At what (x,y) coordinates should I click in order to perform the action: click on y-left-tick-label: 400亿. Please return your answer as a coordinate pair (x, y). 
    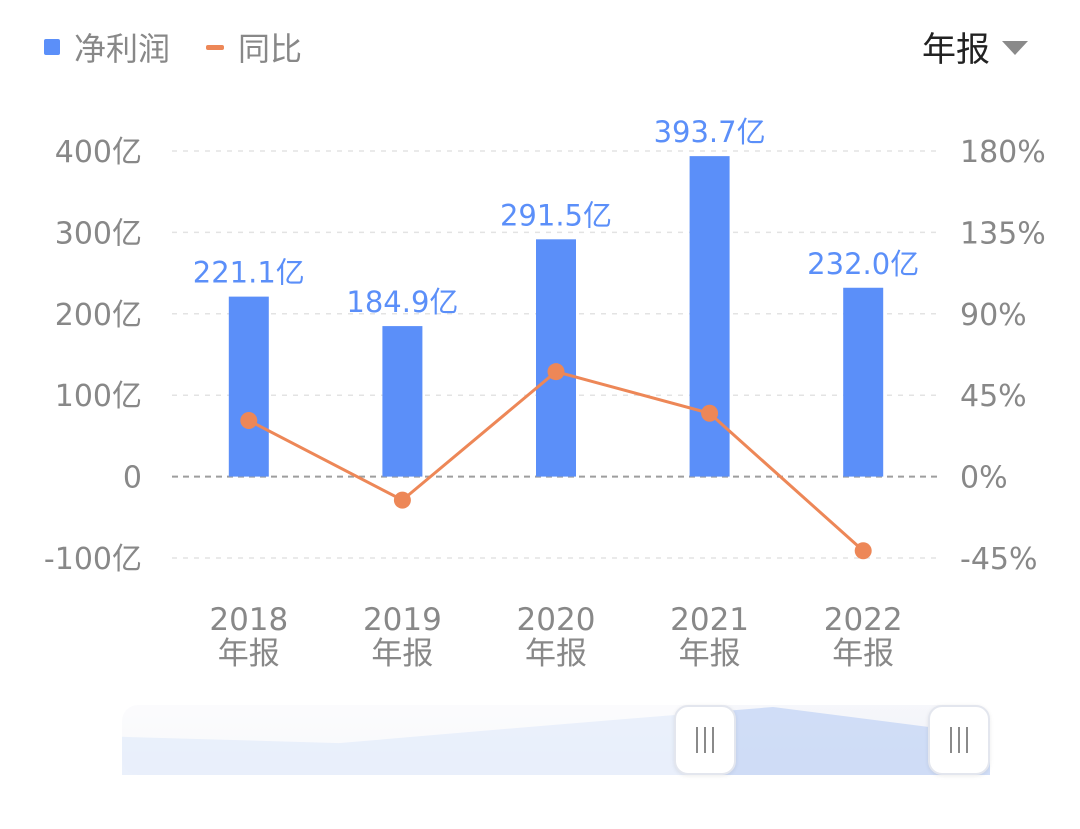
    Looking at the image, I should click on (98, 152).